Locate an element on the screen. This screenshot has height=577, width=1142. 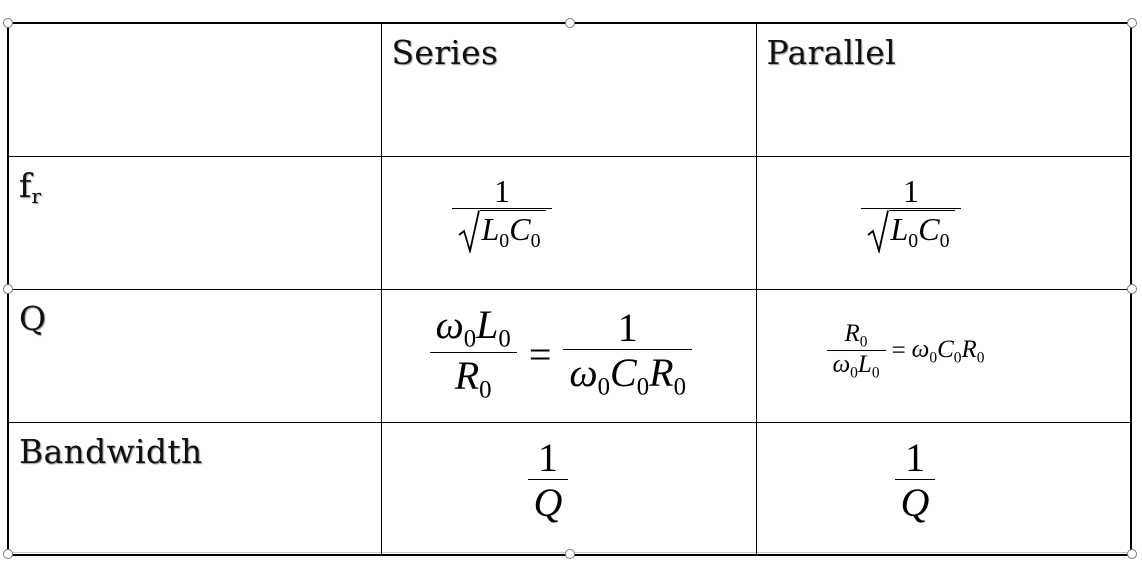
header-series-cell: Series is located at coordinates (568, 89).